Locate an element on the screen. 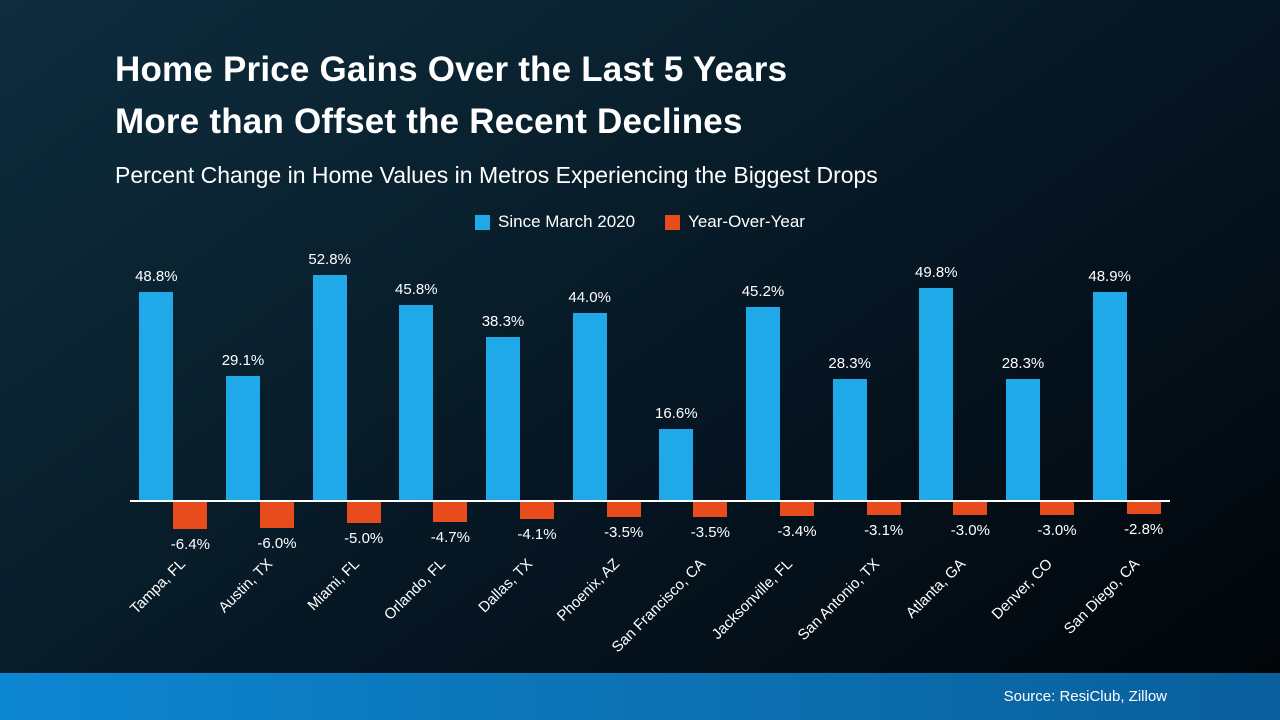 This screenshot has height=720, width=1280. value-label-negative: -6.4% is located at coordinates (190, 545).